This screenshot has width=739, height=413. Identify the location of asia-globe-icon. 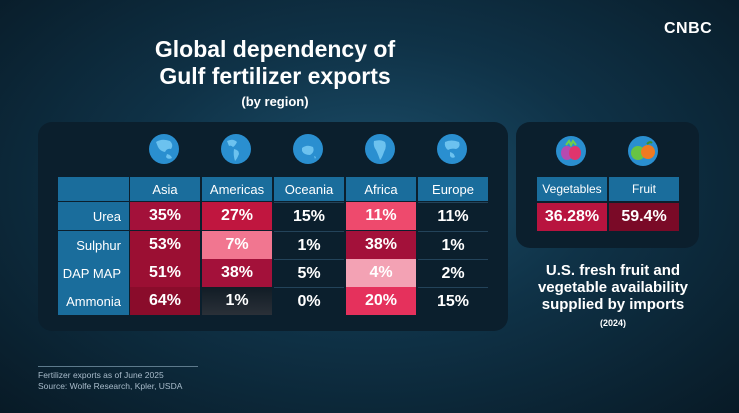
(164, 149).